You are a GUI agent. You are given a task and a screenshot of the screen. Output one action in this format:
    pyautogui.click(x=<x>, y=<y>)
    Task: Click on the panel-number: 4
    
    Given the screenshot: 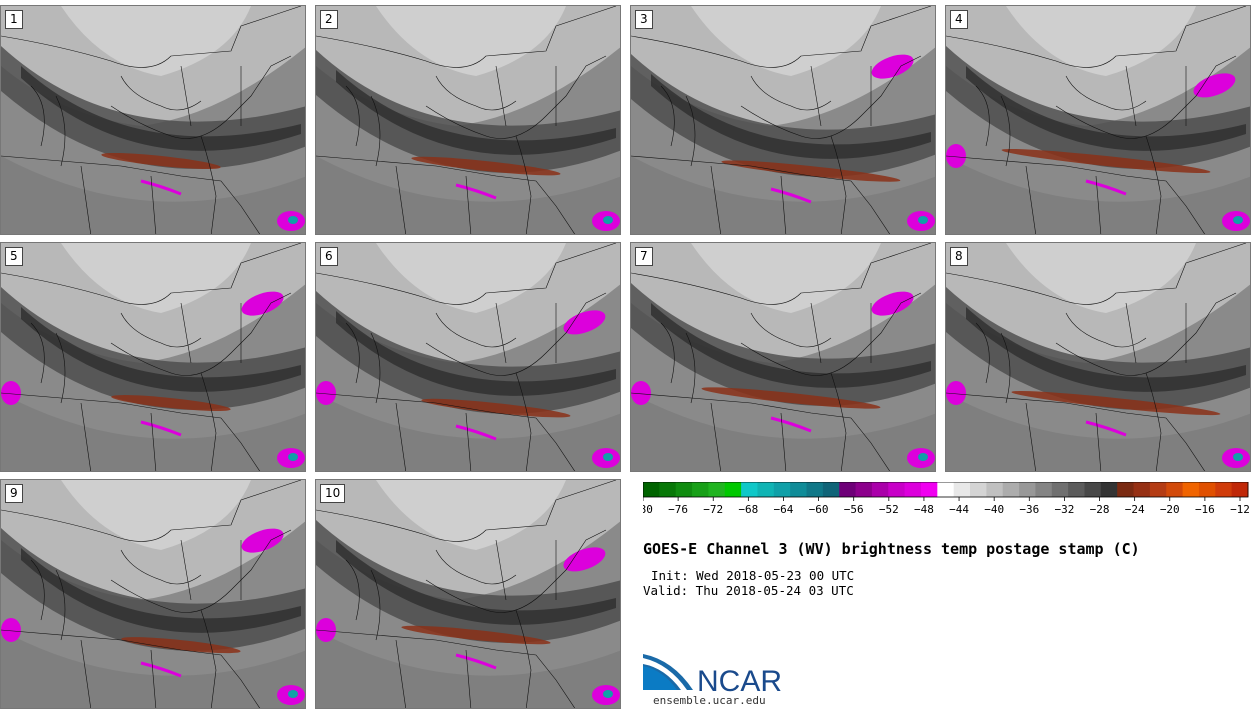 What is the action you would take?
    pyautogui.click(x=959, y=19)
    